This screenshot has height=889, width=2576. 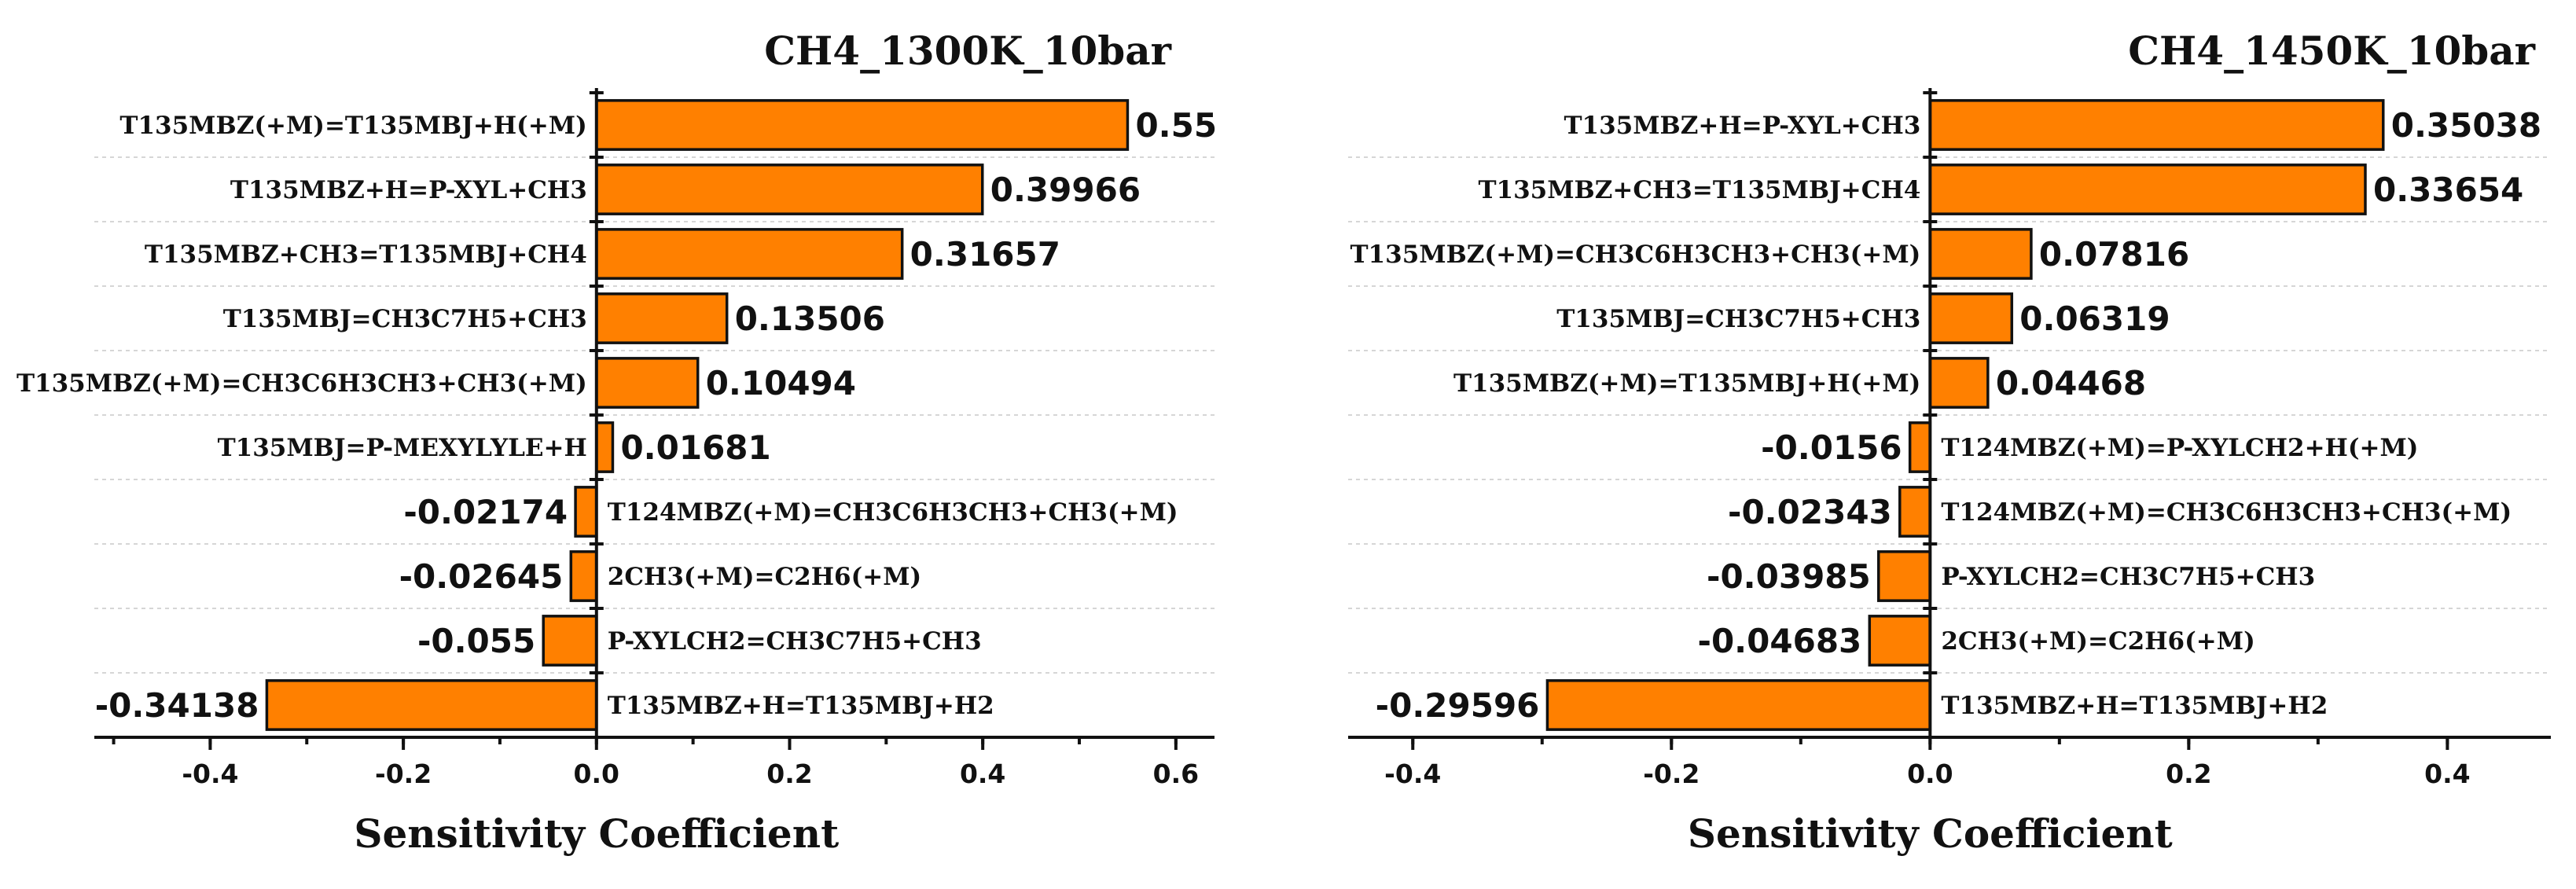 What do you see at coordinates (366, 255) in the screenshot?
I see `category-label-2: T135MBZ+CH3=T135MBJ+CH4` at bounding box center [366, 255].